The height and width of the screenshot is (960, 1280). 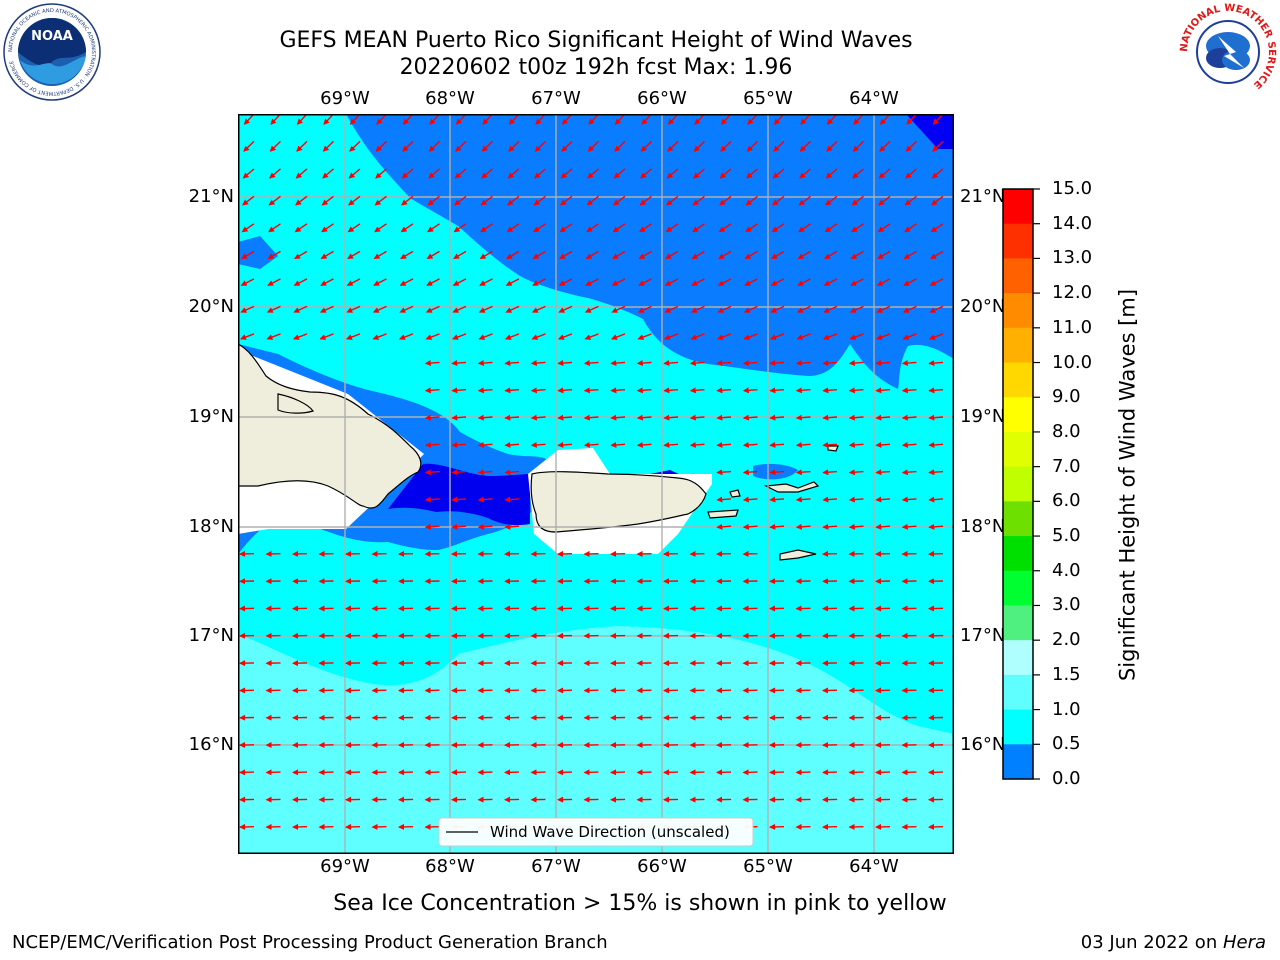 I want to click on lat-tick-left: 16°N, so click(x=211, y=744).